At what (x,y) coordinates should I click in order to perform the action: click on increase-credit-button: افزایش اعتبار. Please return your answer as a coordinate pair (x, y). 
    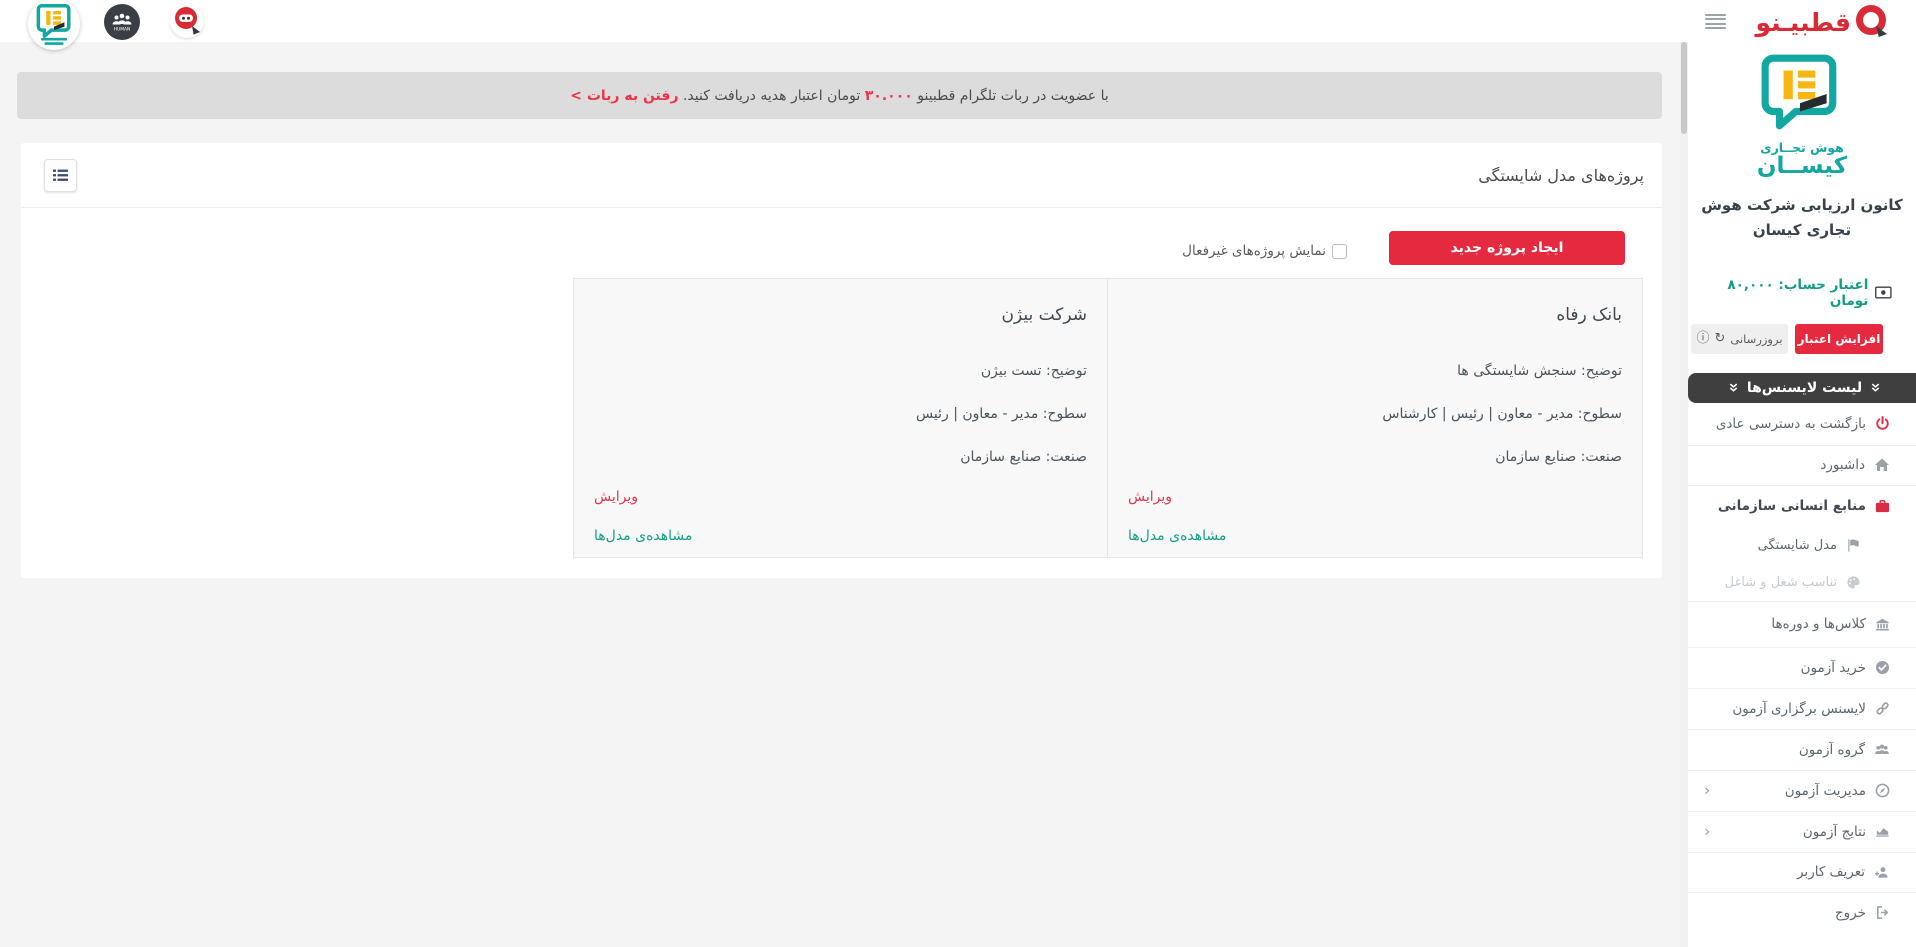
    Looking at the image, I should click on (1839, 338).